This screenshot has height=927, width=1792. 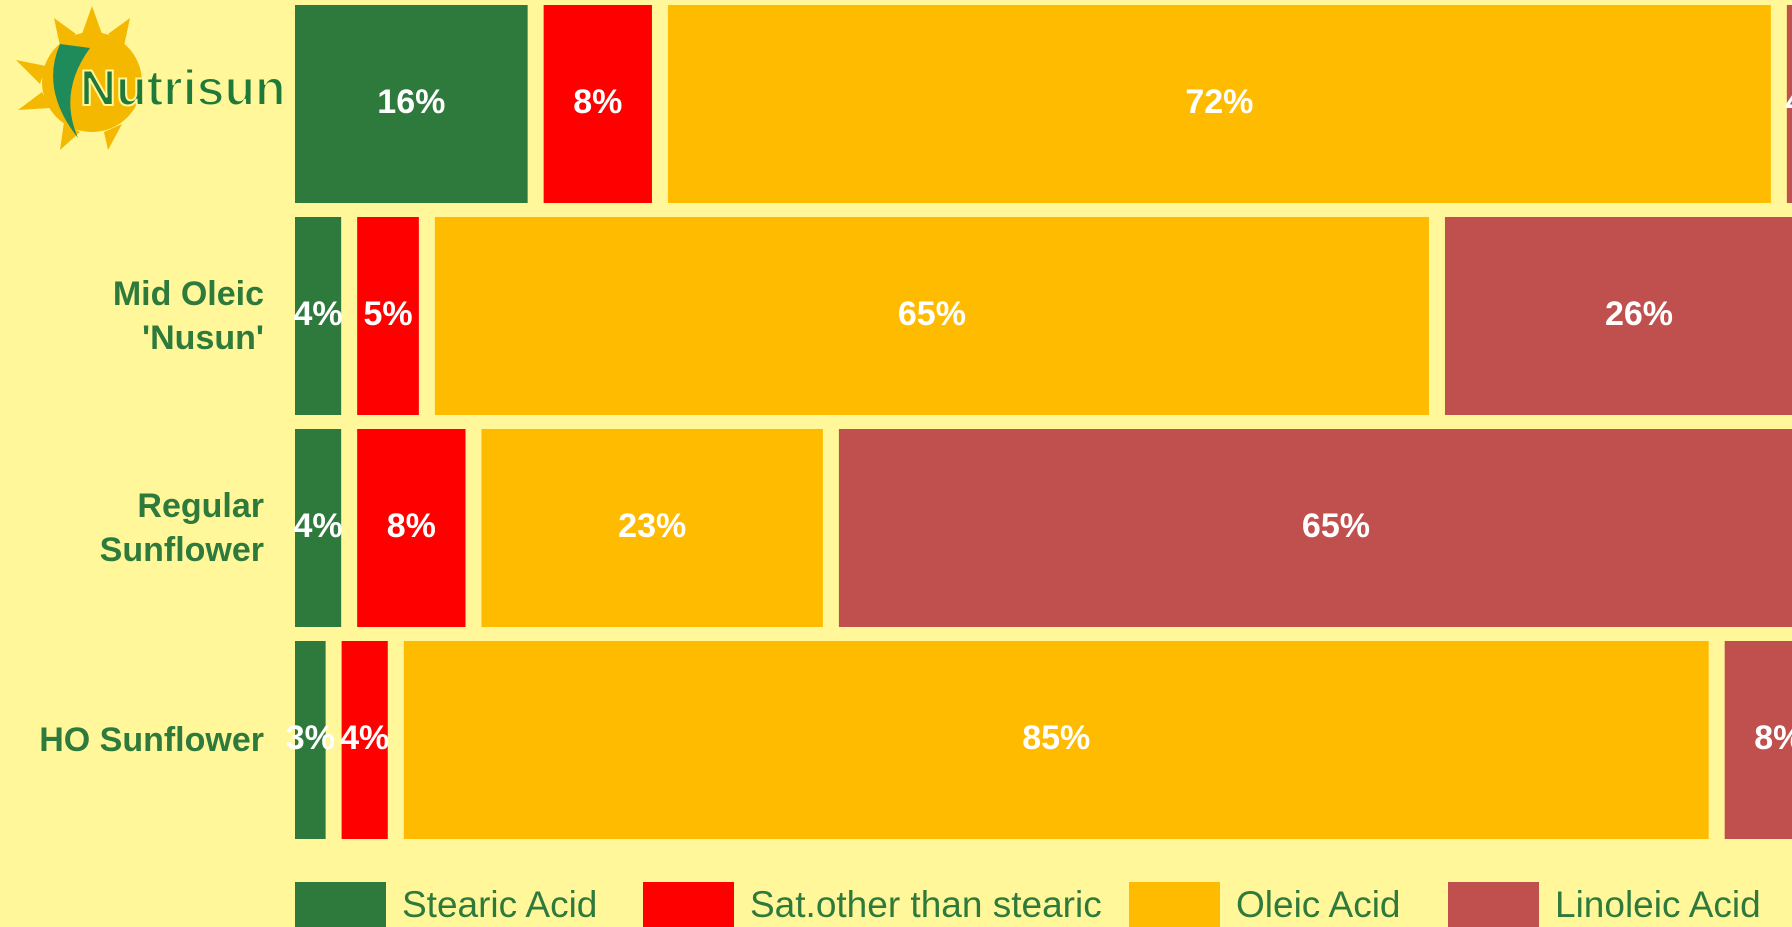 I want to click on data-label: 72%, so click(x=1219, y=102).